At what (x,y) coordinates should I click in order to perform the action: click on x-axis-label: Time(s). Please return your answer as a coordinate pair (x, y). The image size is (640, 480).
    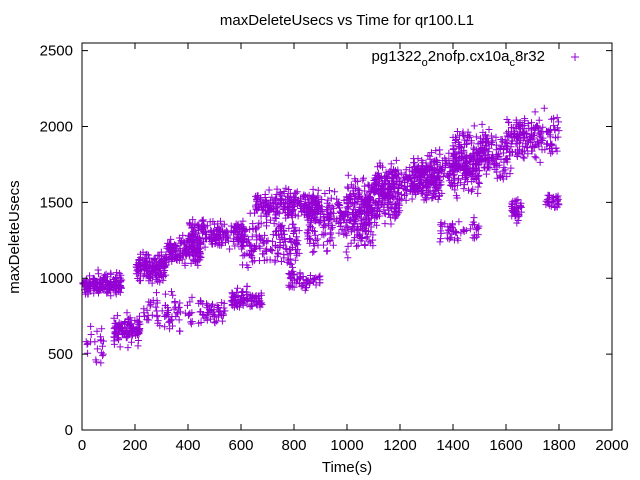
    Looking at the image, I should click on (347, 467).